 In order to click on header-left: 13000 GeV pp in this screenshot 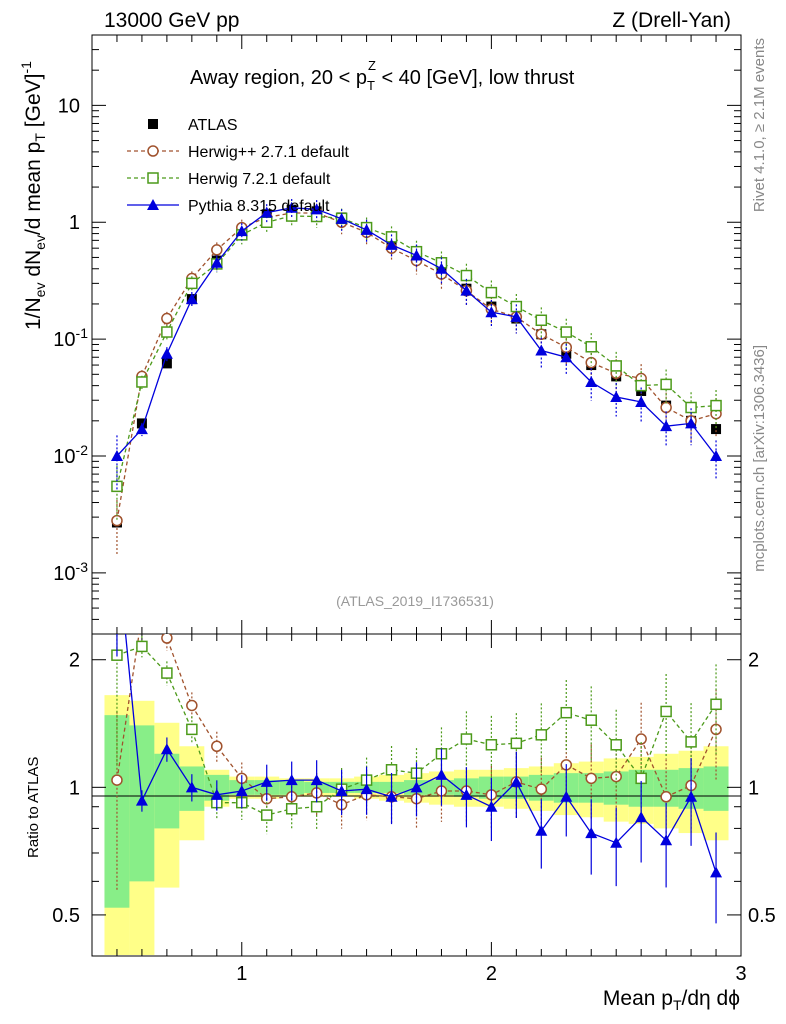, I will do `click(171, 20)`.